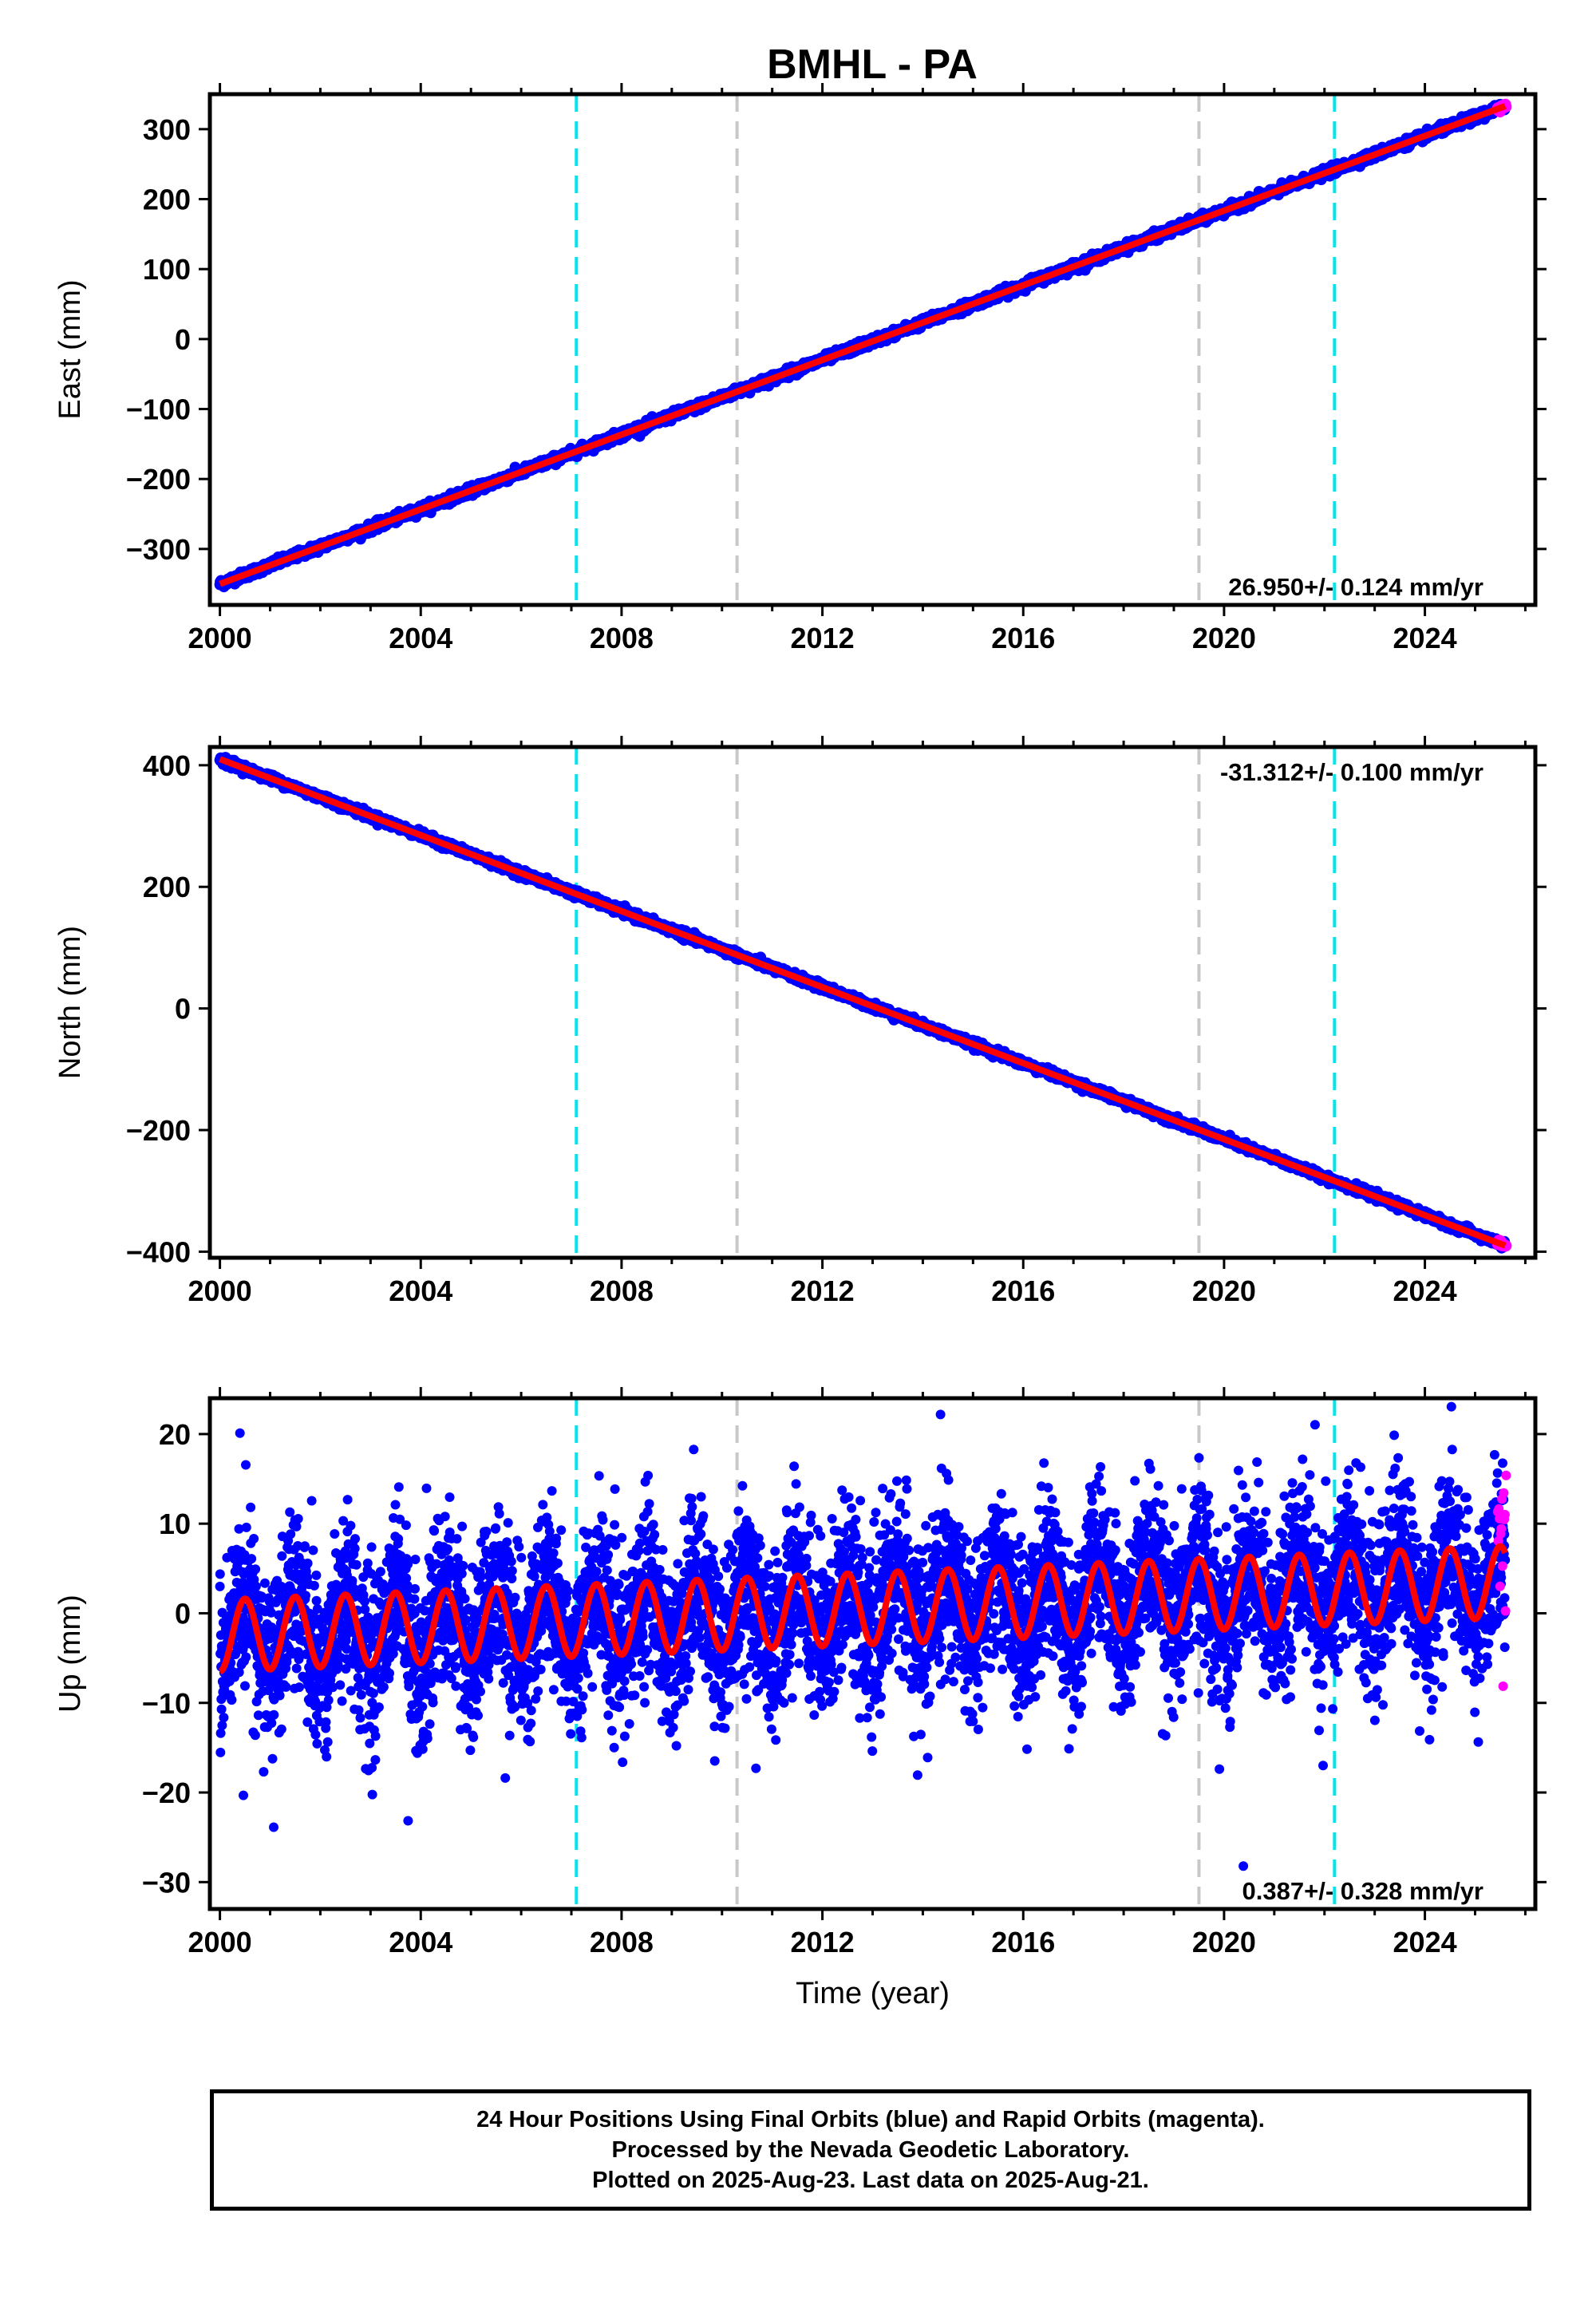 This screenshot has height=2316, width=1596. Describe the element at coordinates (823, 638) in the screenshot. I see `x-tick-label: 2012` at that location.